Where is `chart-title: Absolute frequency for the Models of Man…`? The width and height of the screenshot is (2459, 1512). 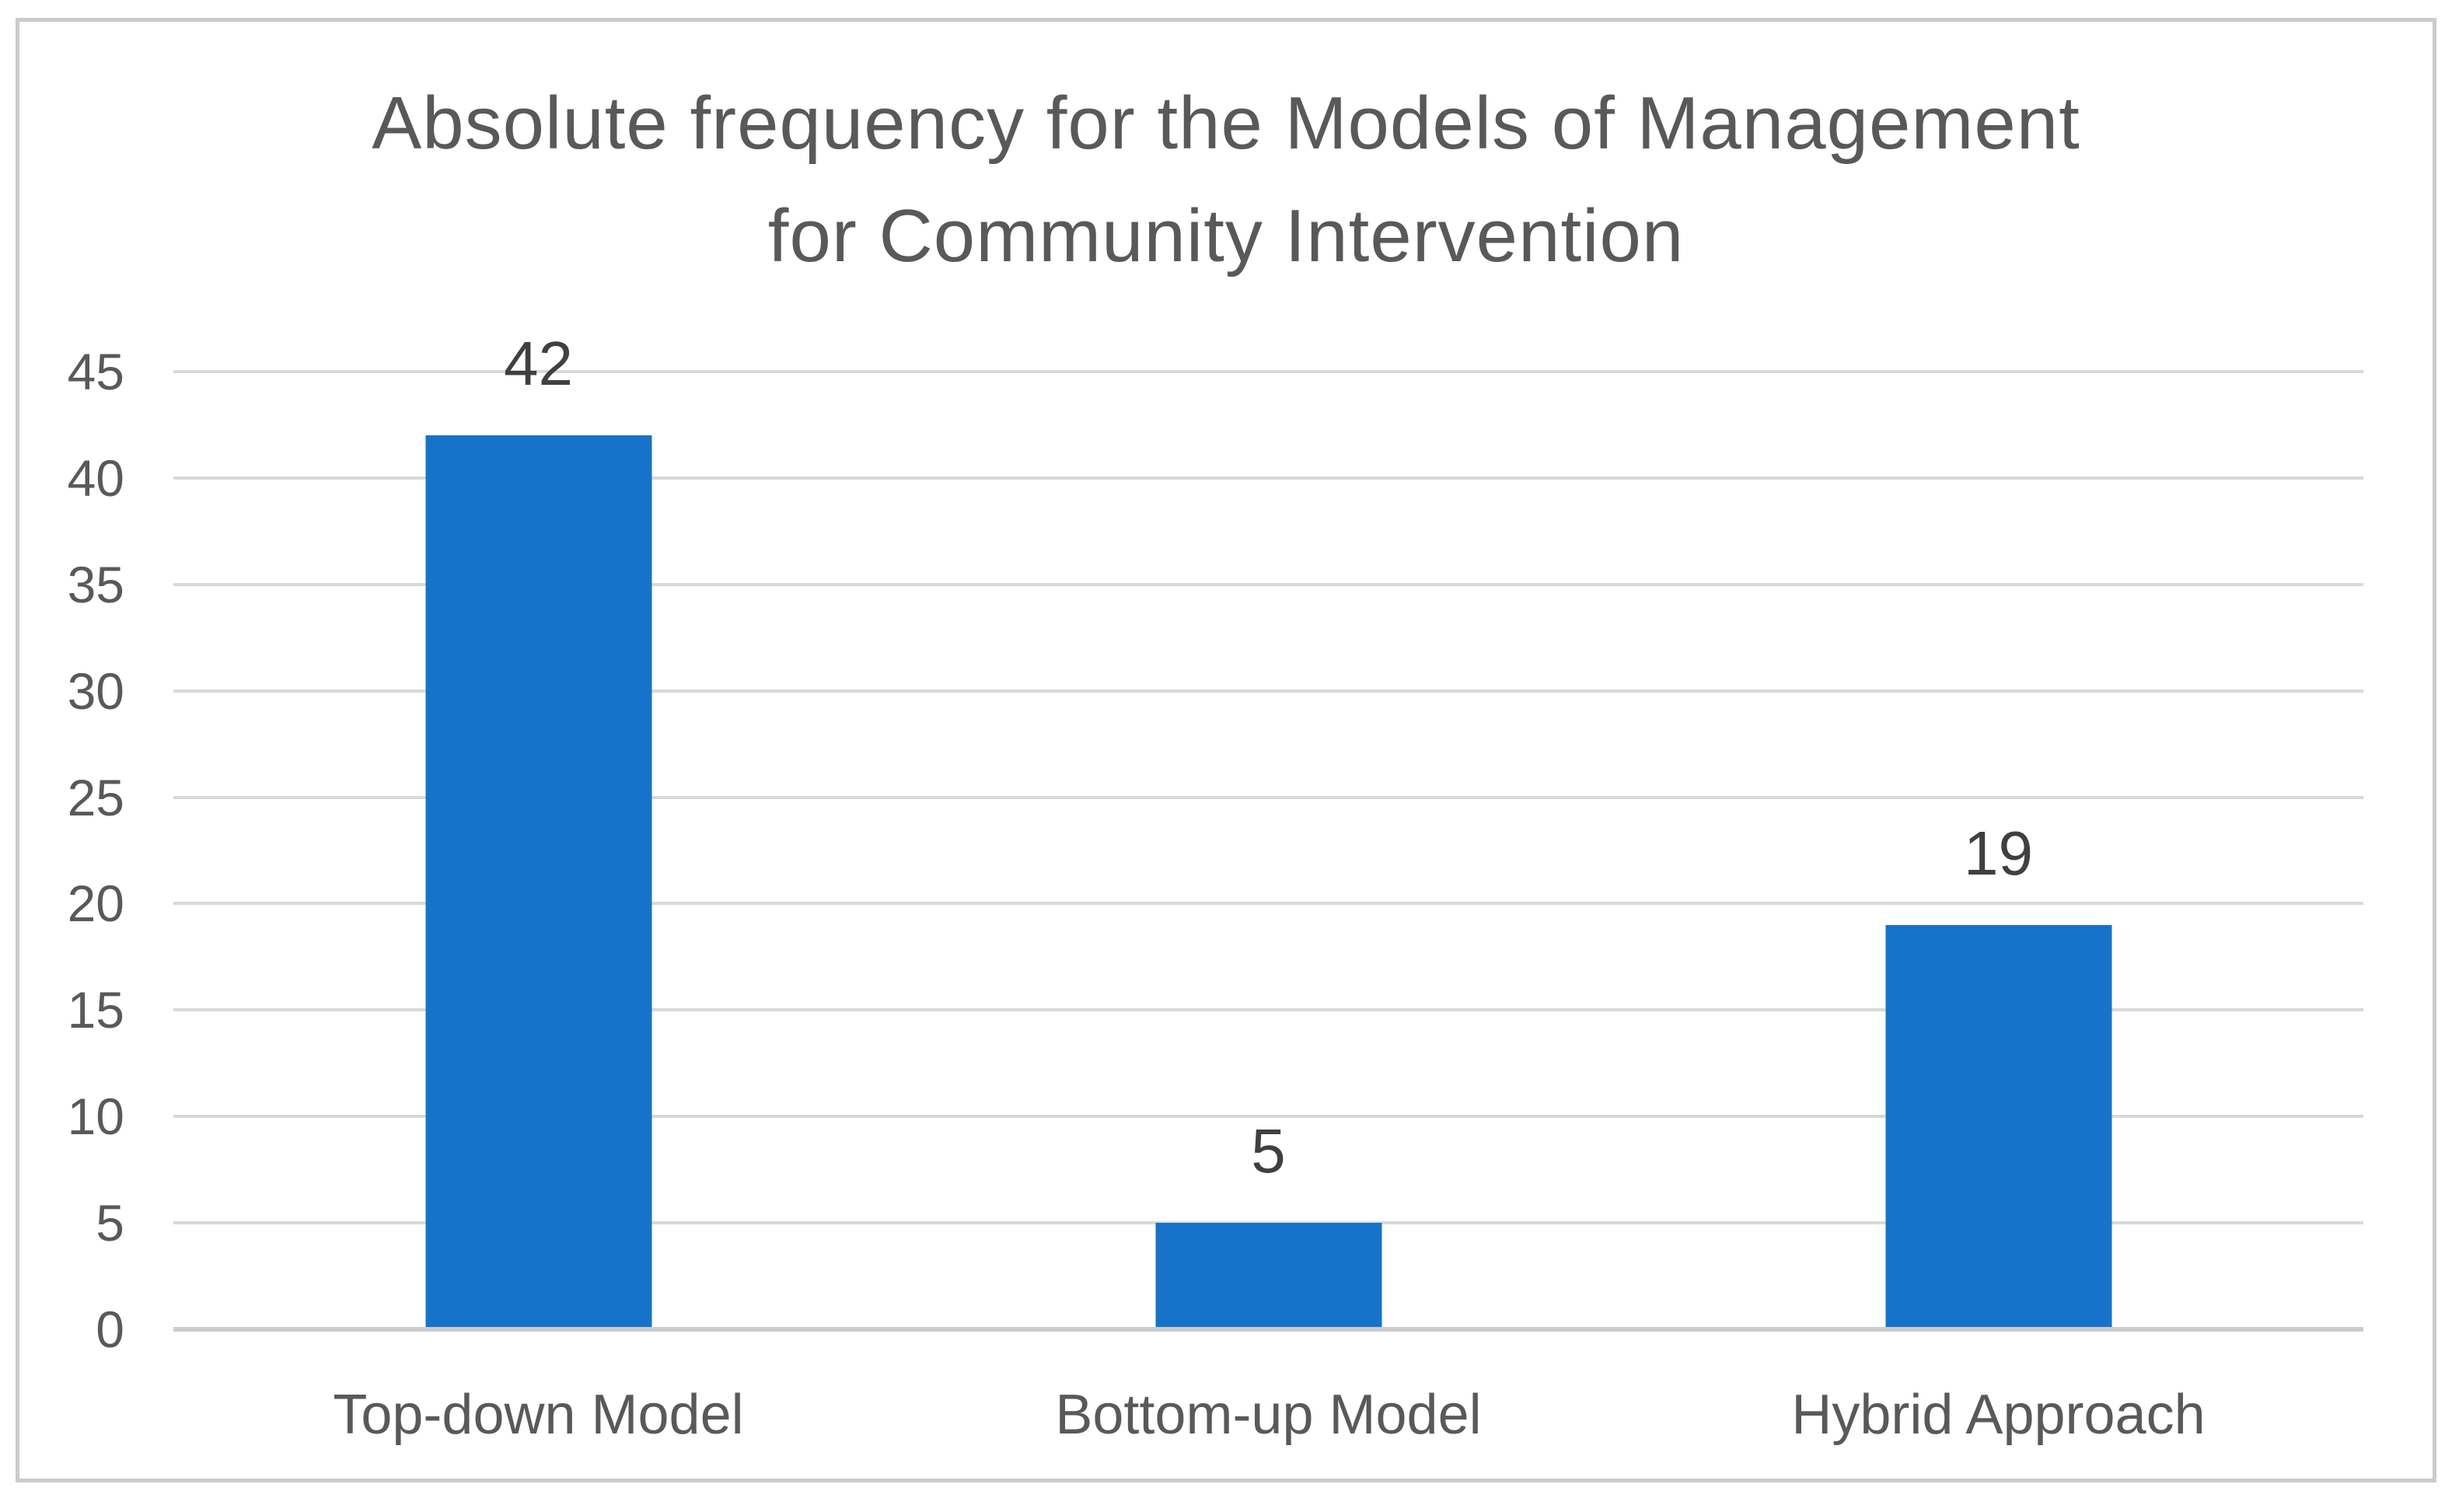
chart-title: Absolute frequency for the Models of Man… is located at coordinates (1226, 179).